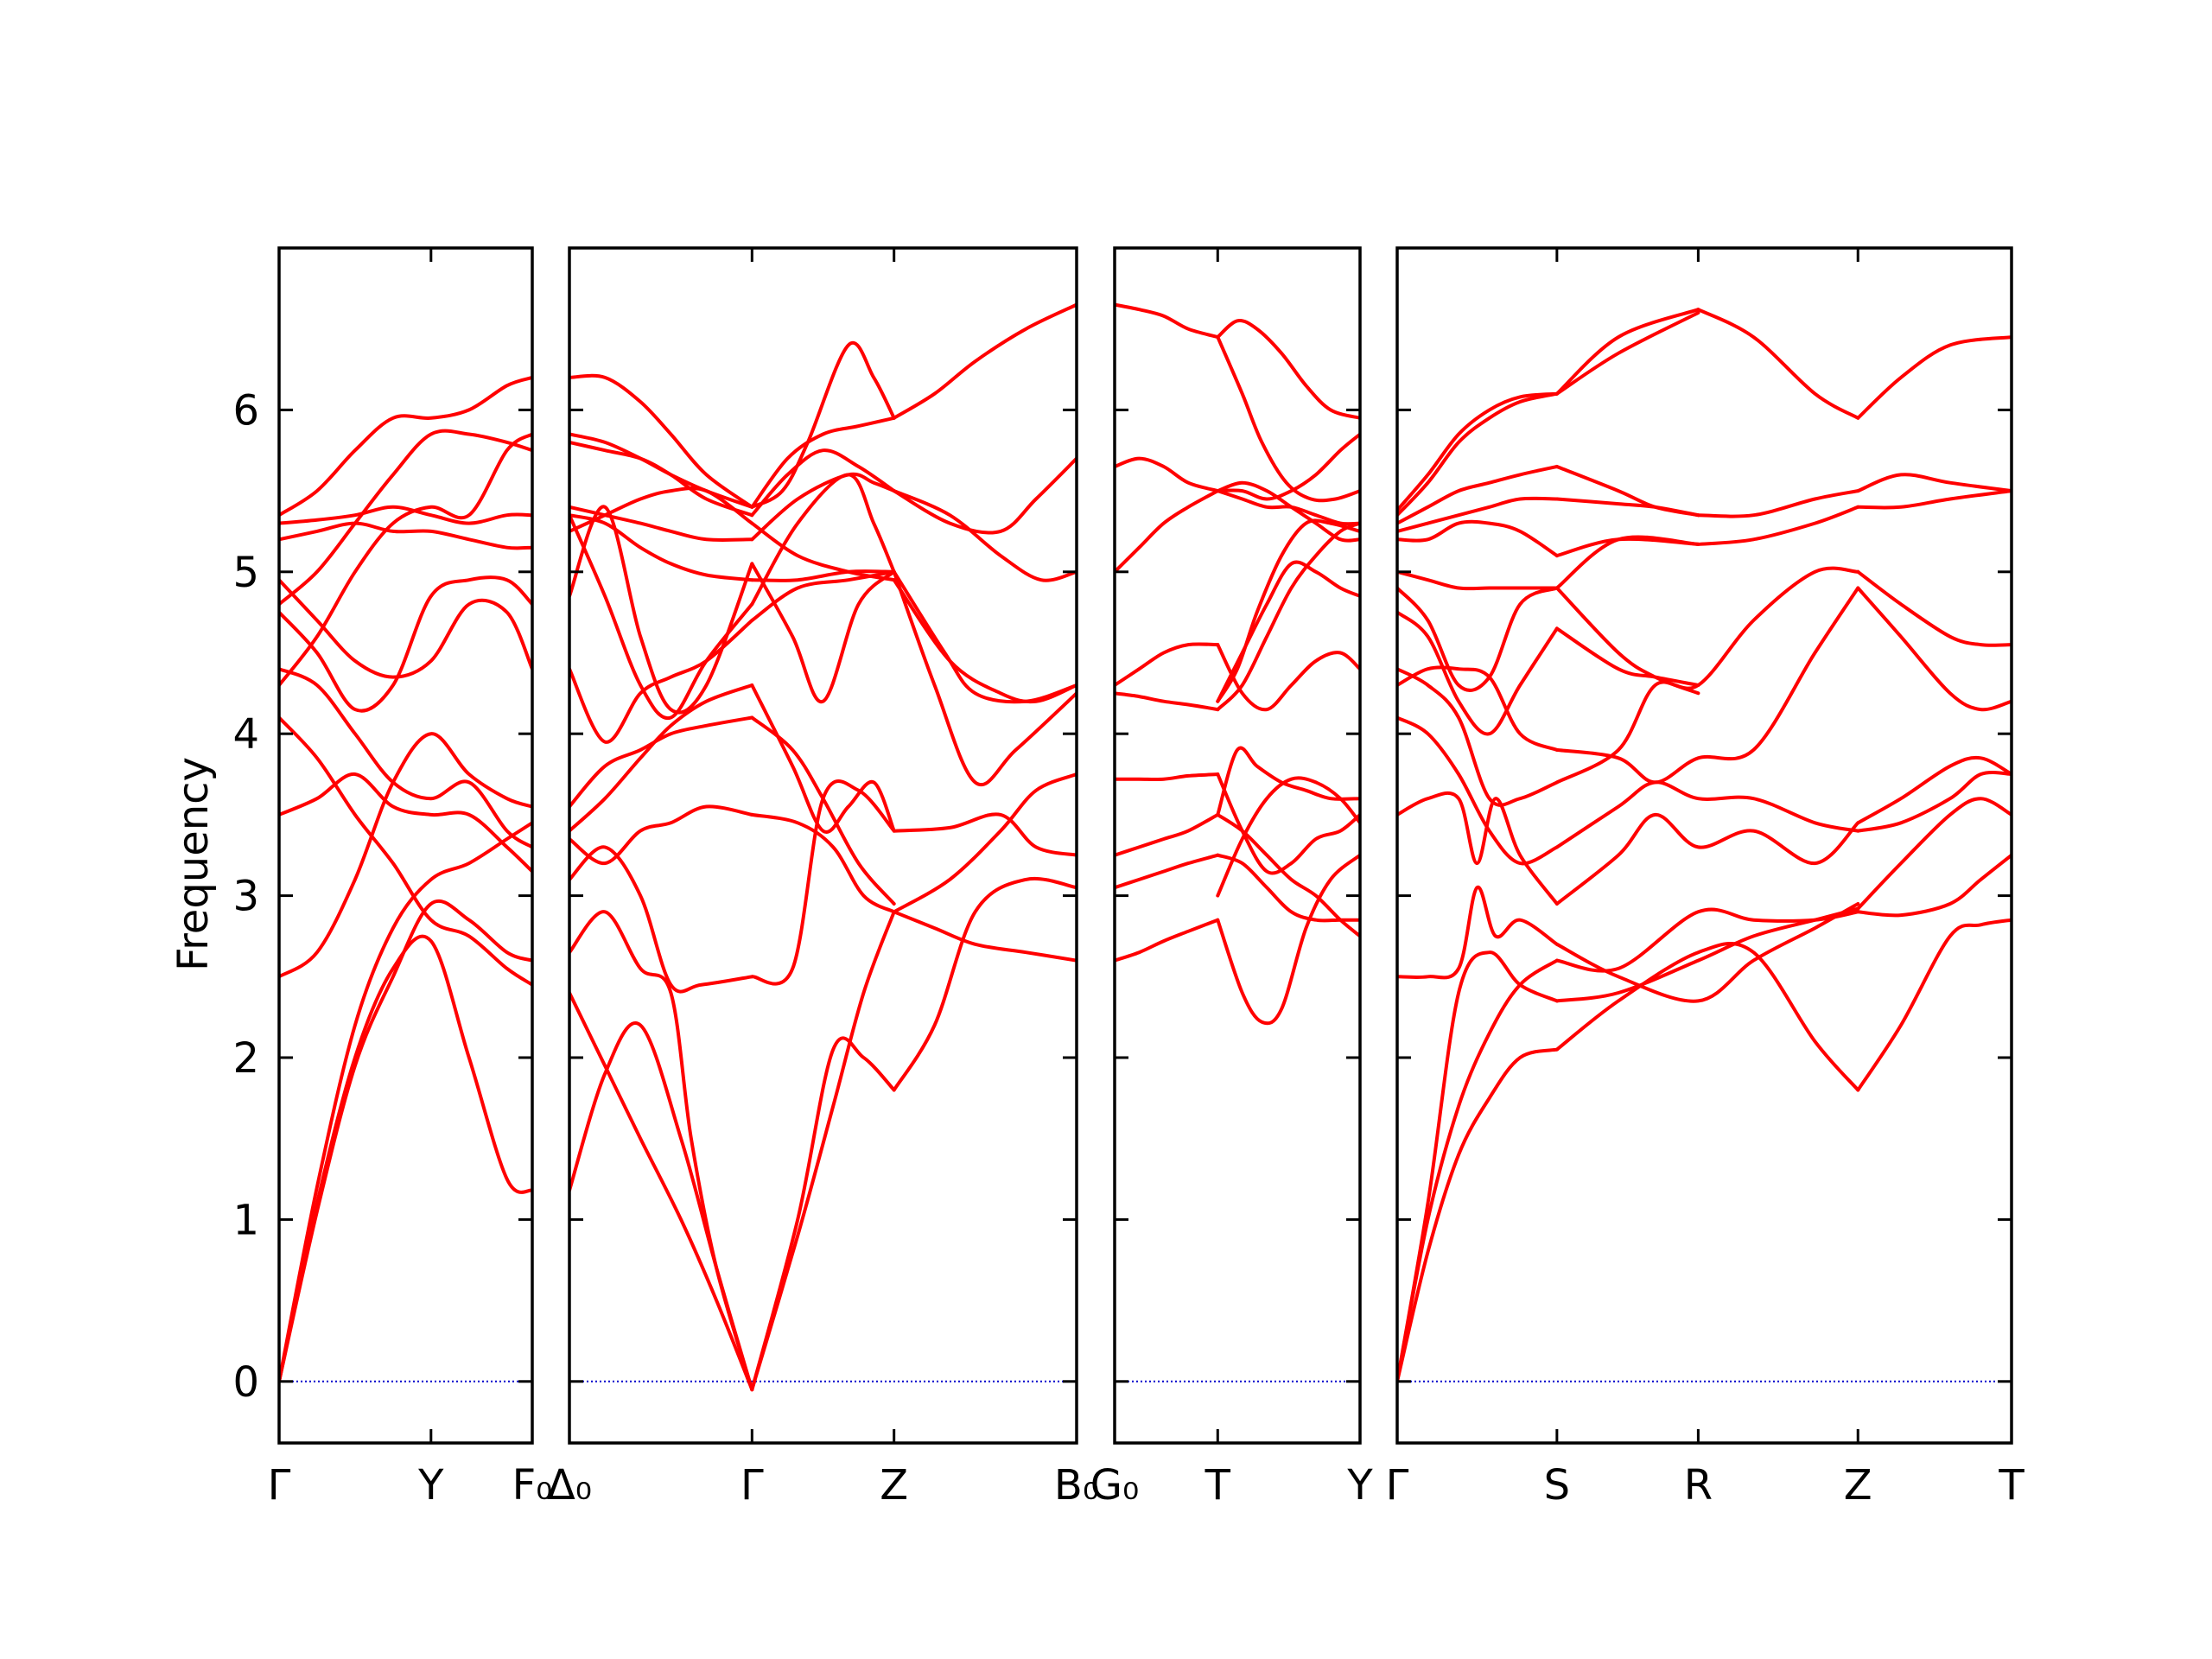  What do you see at coordinates (1076, 1485) in the screenshot?
I see `x-tick-label: B₀` at bounding box center [1076, 1485].